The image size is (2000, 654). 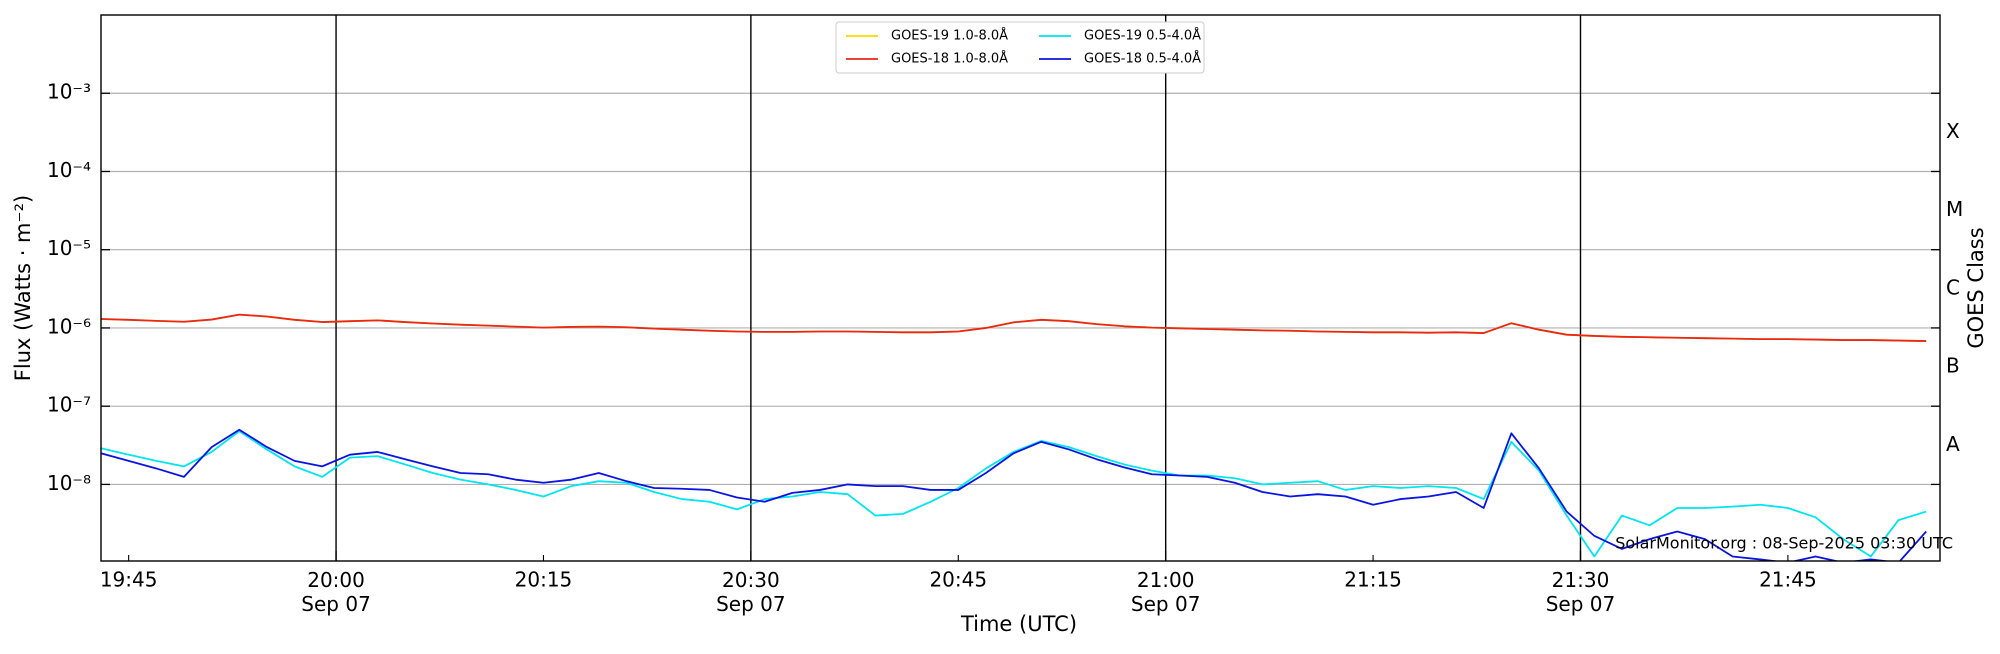 What do you see at coordinates (1953, 131) in the screenshot?
I see `y2-tick-label: X` at bounding box center [1953, 131].